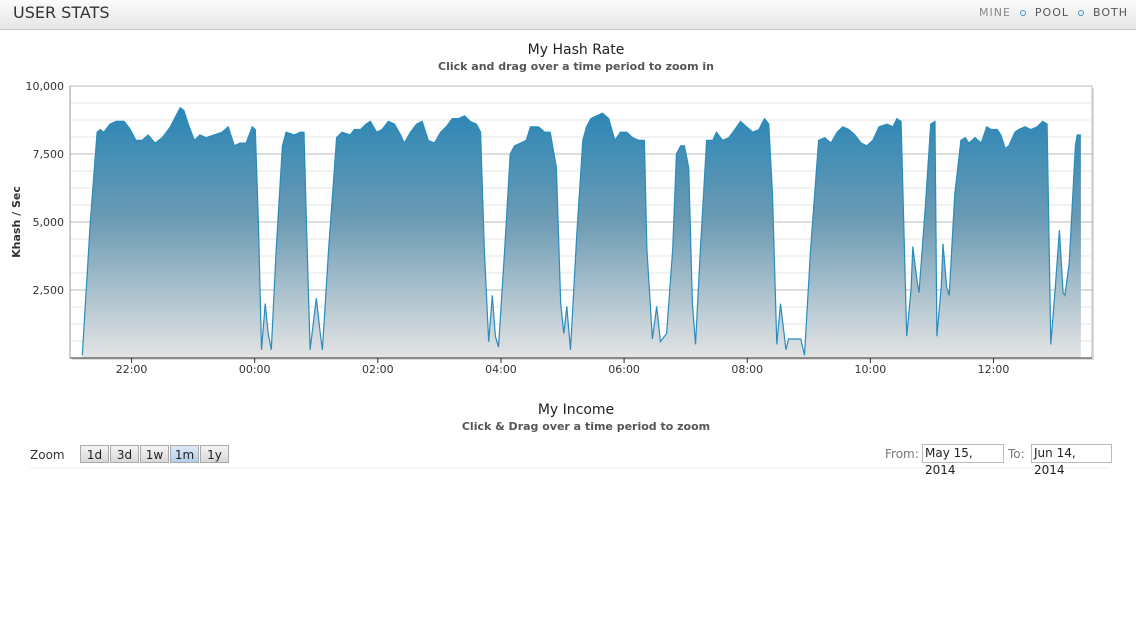 This screenshot has height=630, width=1136. What do you see at coordinates (1110, 12) in the screenshot?
I see `tab: BOTH` at bounding box center [1110, 12].